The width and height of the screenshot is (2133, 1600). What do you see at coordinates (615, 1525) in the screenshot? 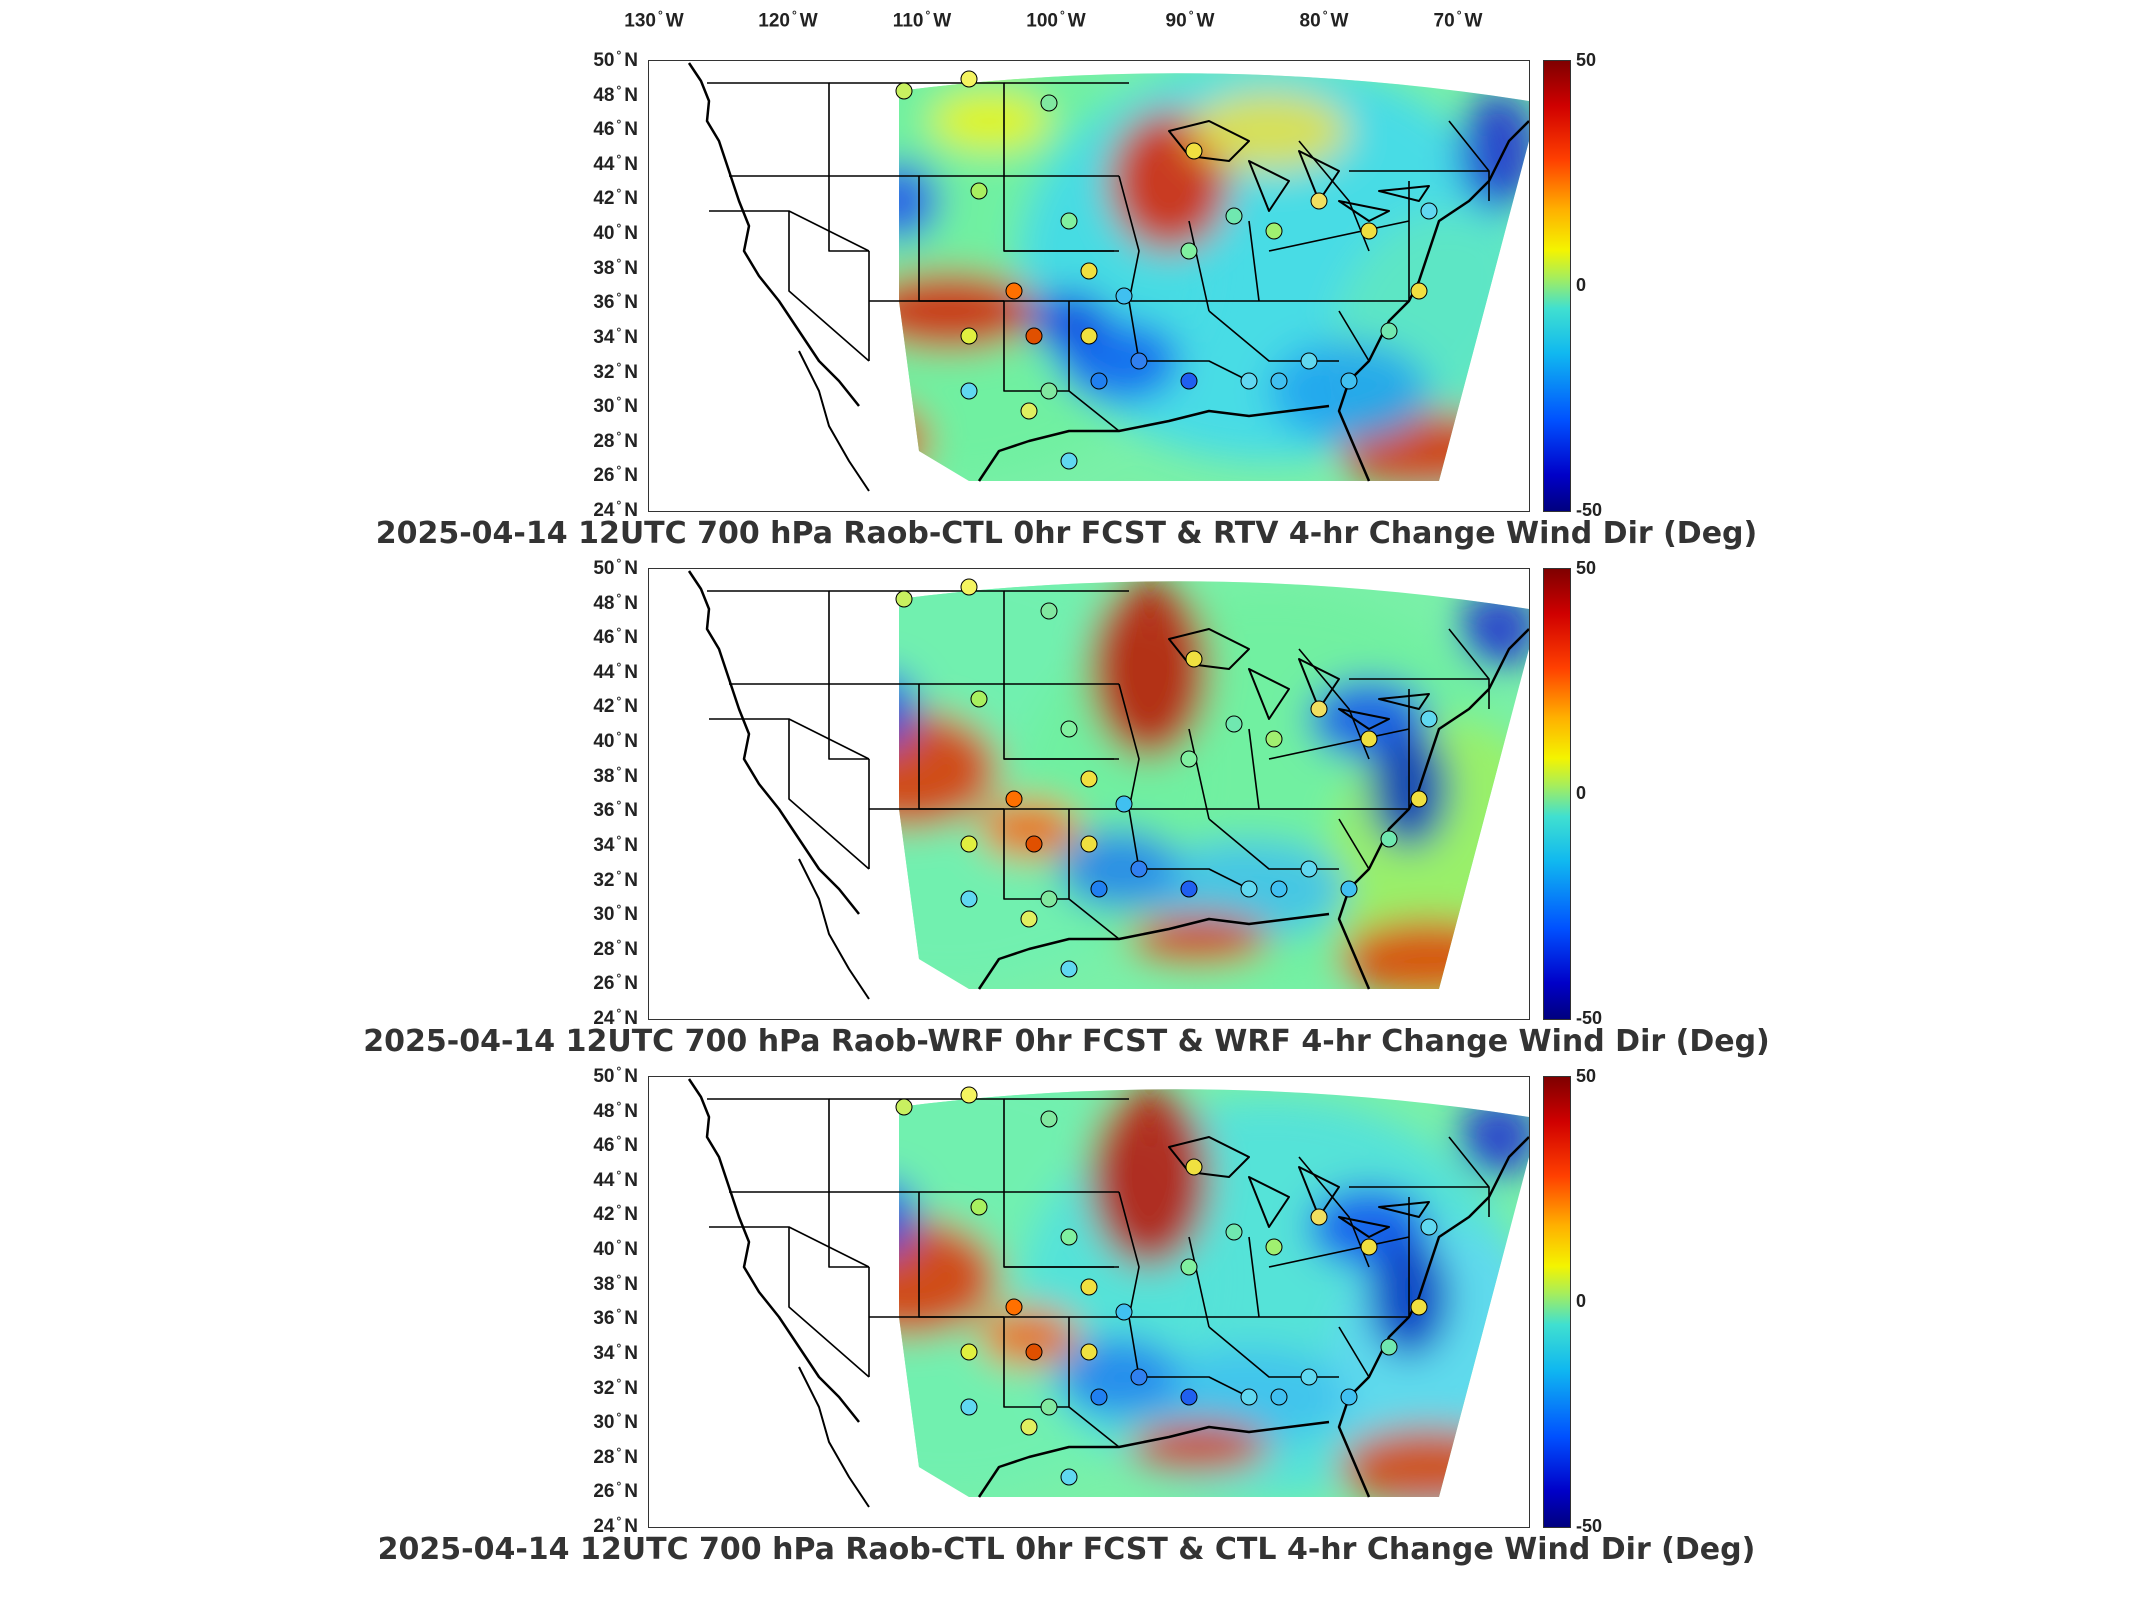
I see `latitude-label: 24 ° N` at bounding box center [615, 1525].